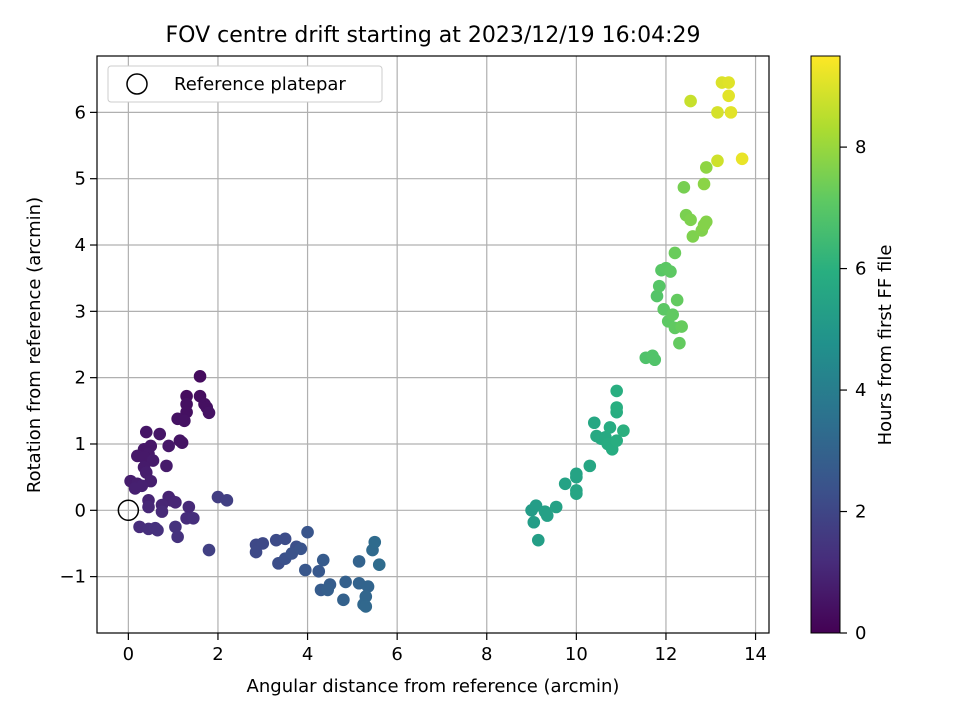  I want to click on y-axis-label: Rotation from reference (arcmin), so click(34, 345).